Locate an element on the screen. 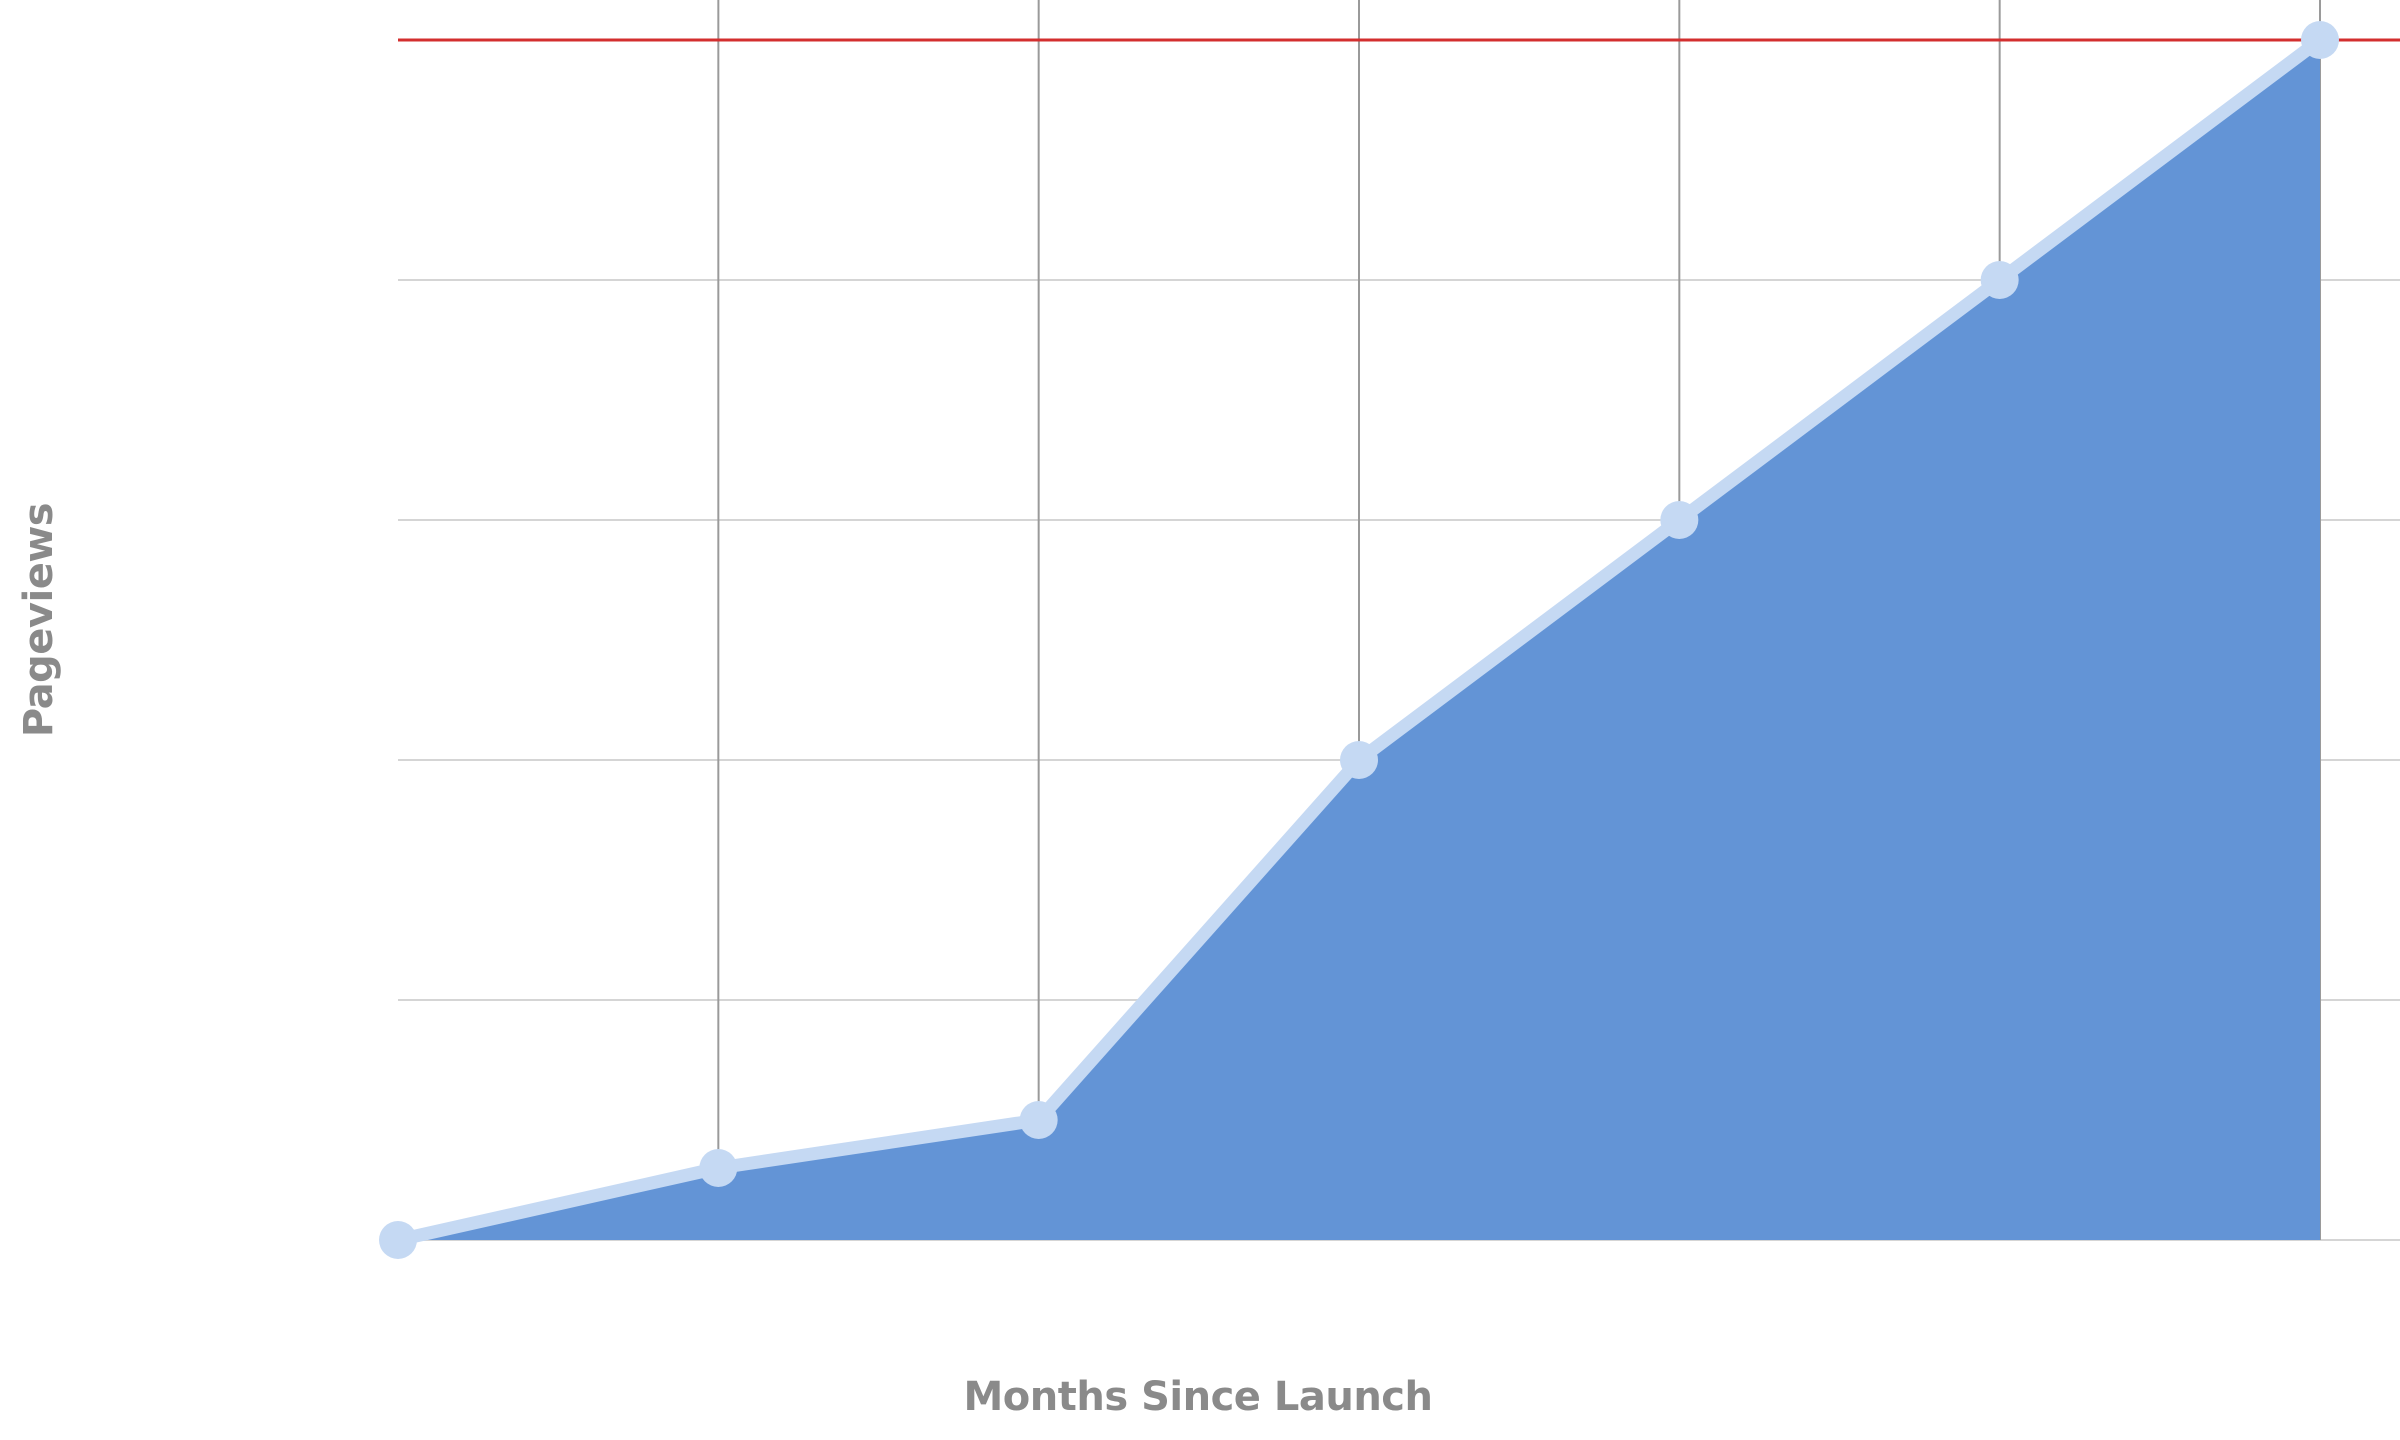  y-axis-title: Pageviews is located at coordinates (39, 620).